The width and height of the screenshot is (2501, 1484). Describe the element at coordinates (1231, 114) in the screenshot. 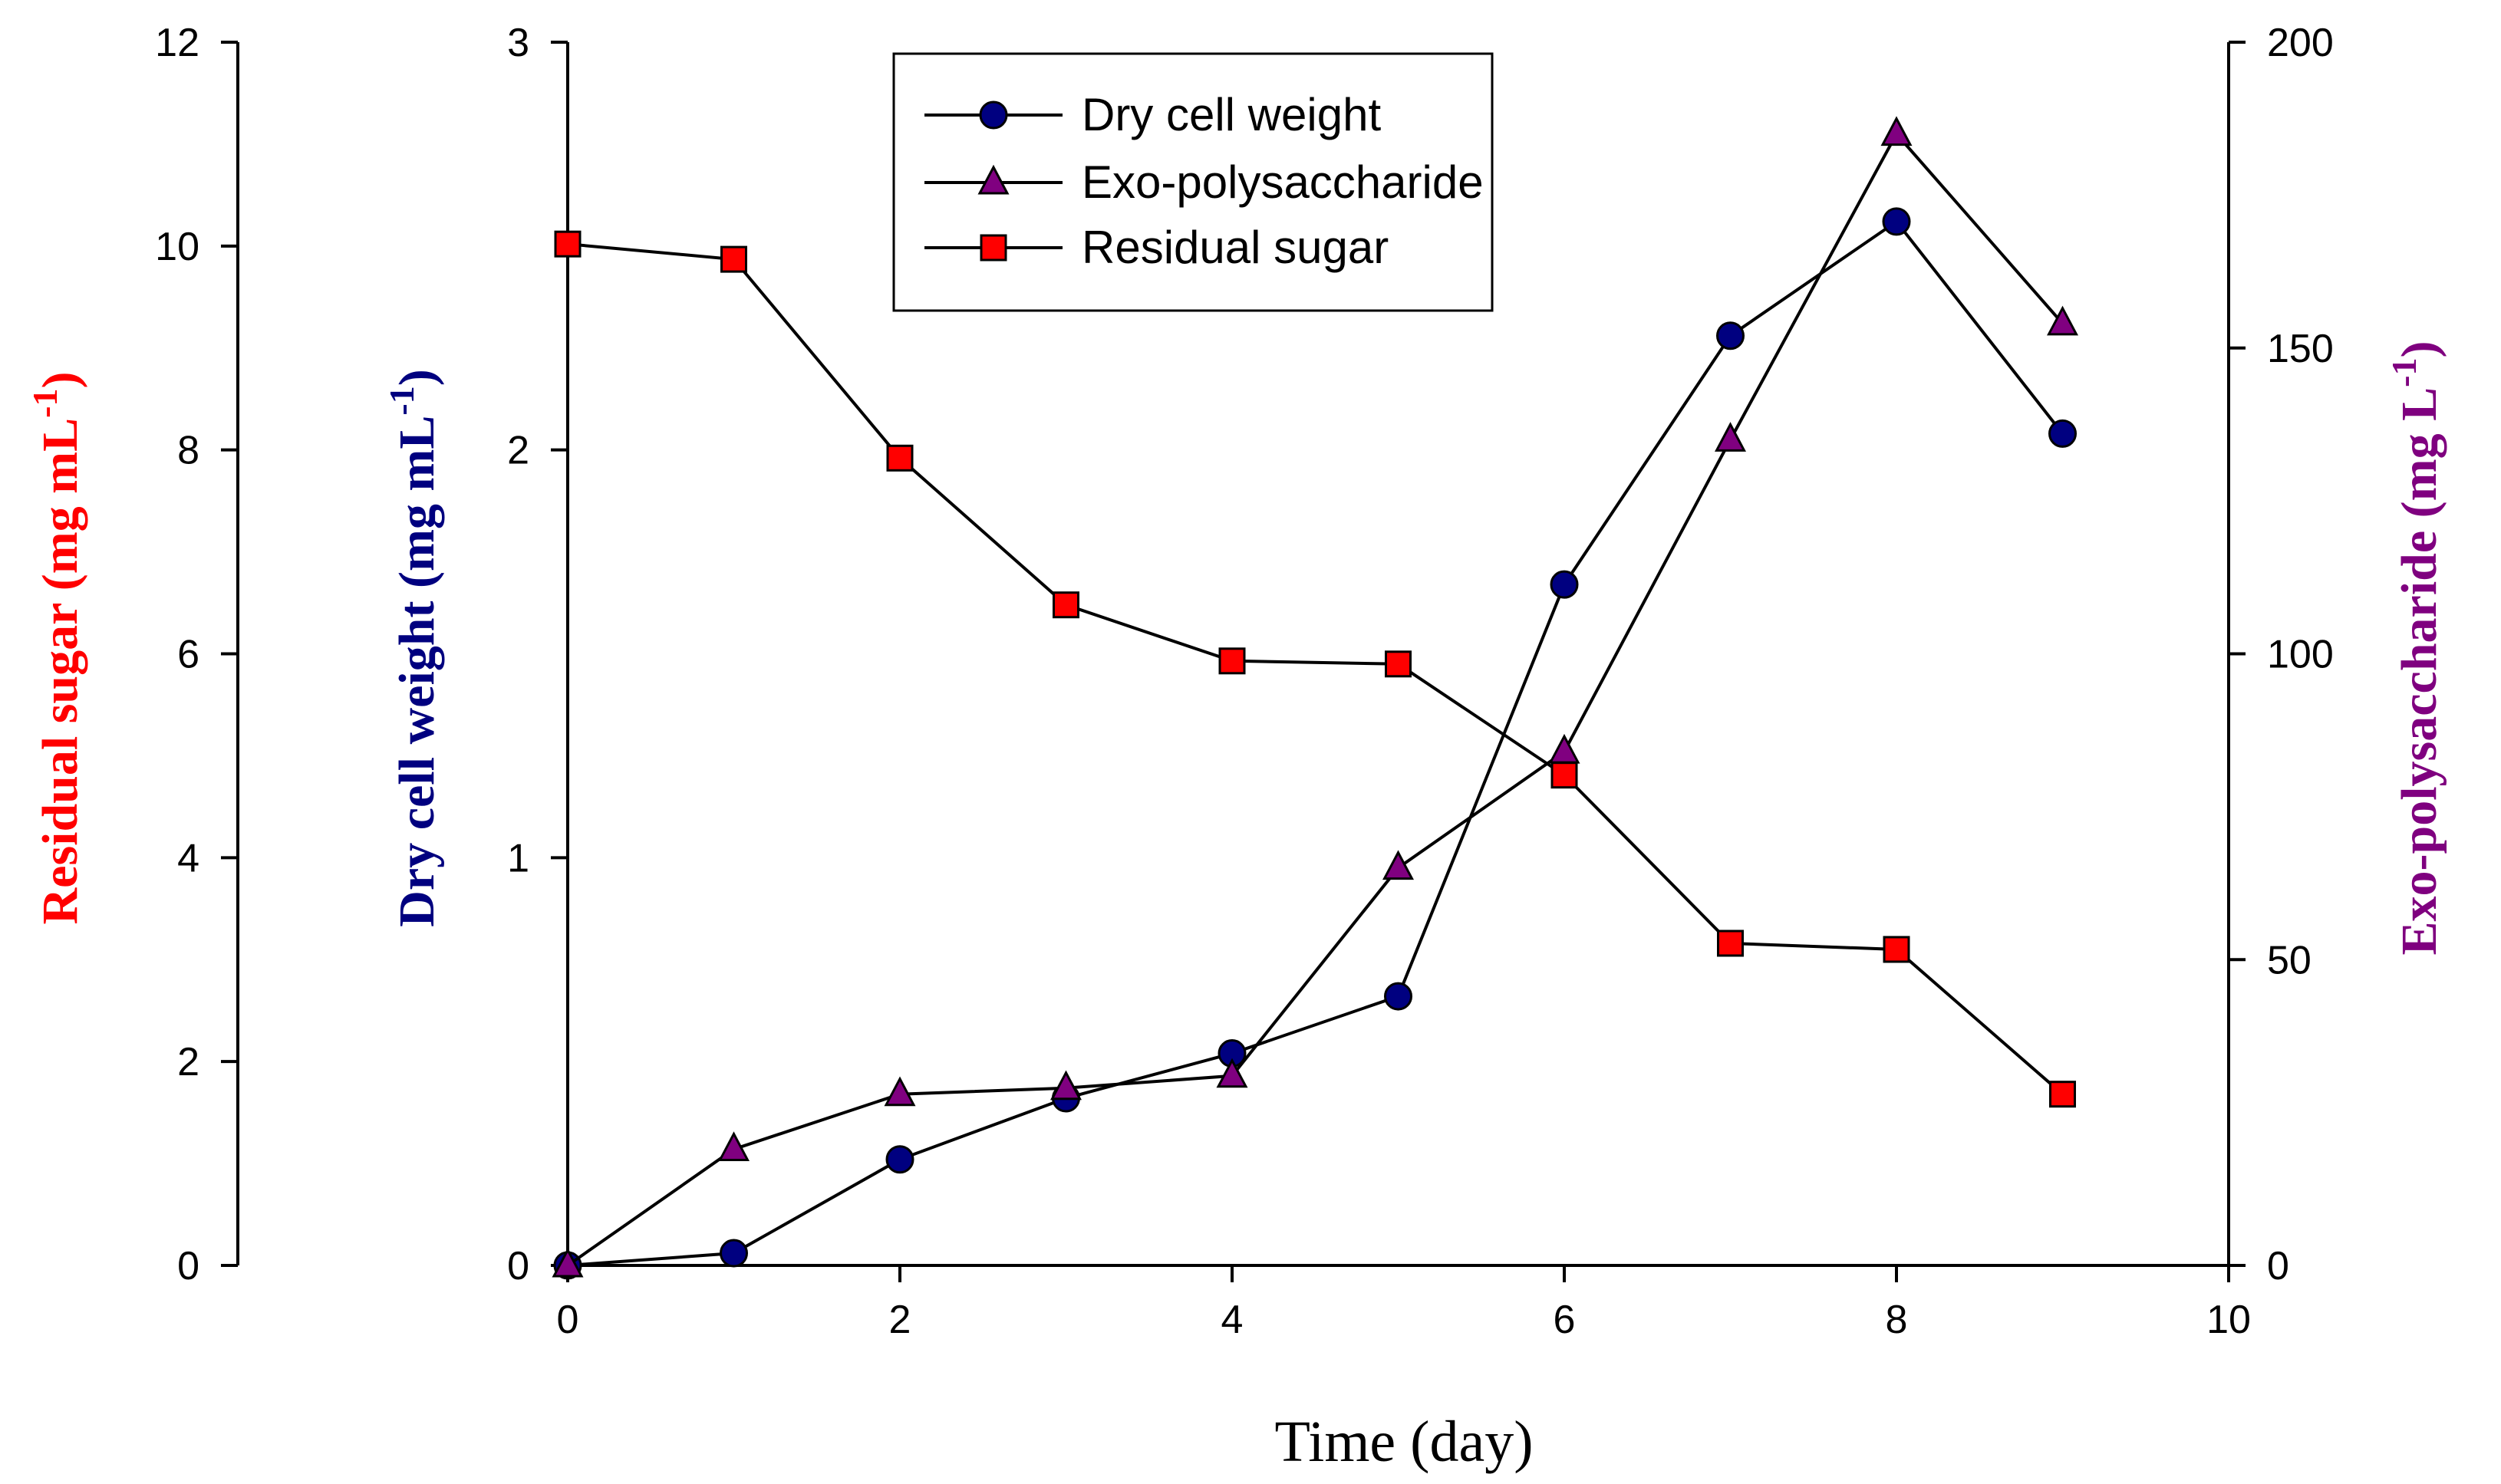

I see `legend-label-dcw: Dry cell weight` at that location.